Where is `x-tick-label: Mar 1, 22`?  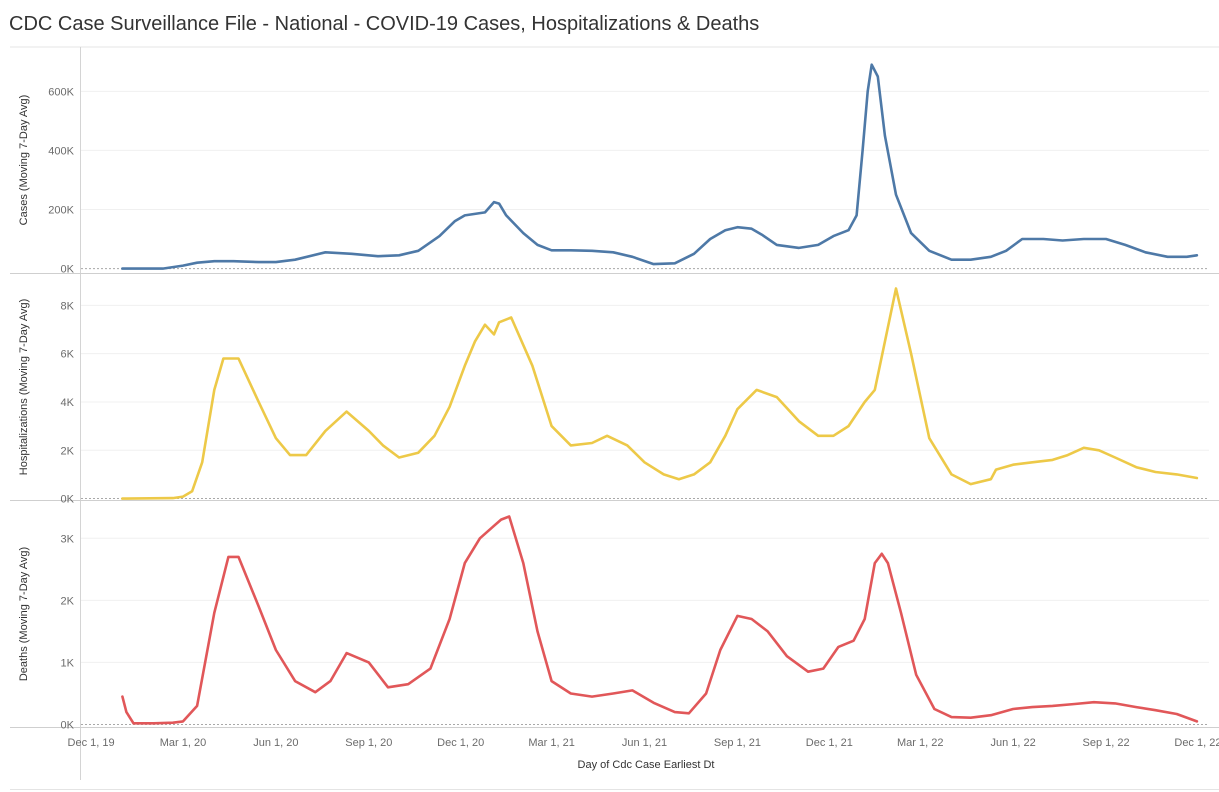
x-tick-label: Mar 1, 22 is located at coordinates (920, 743).